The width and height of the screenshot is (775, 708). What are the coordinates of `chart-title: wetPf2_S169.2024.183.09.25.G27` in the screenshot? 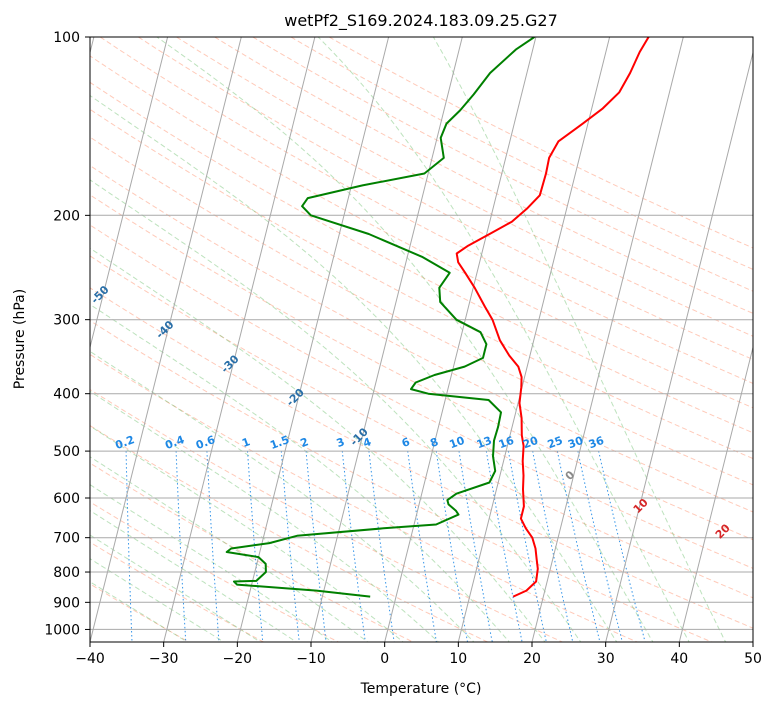 It's located at (421, 21).